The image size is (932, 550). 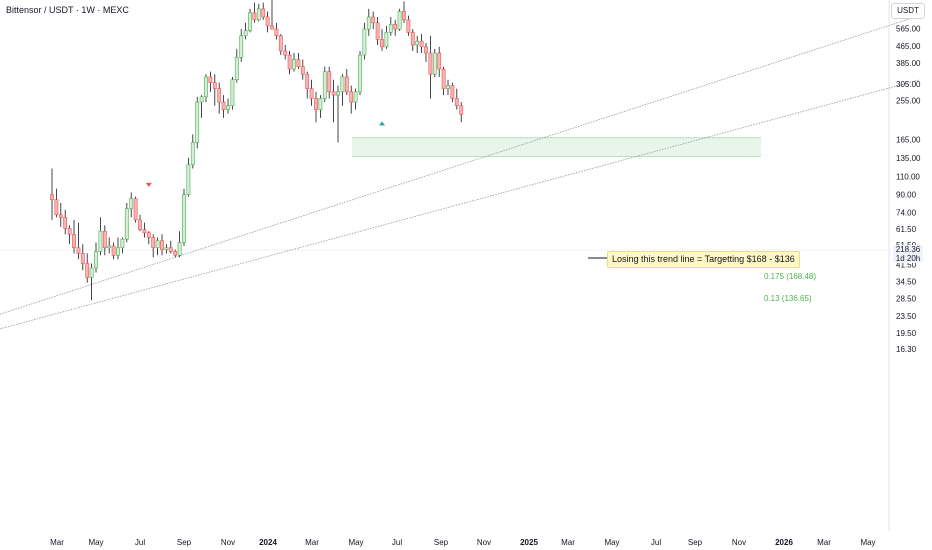 What do you see at coordinates (265, 154) in the screenshot?
I see `signal-markers-layer` at bounding box center [265, 154].